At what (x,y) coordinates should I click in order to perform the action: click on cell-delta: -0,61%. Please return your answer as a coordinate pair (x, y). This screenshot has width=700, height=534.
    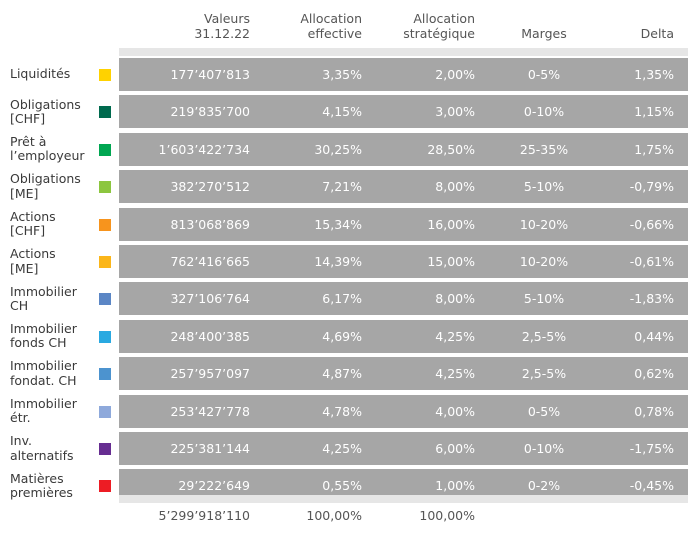
    Looking at the image, I should click on (651, 261).